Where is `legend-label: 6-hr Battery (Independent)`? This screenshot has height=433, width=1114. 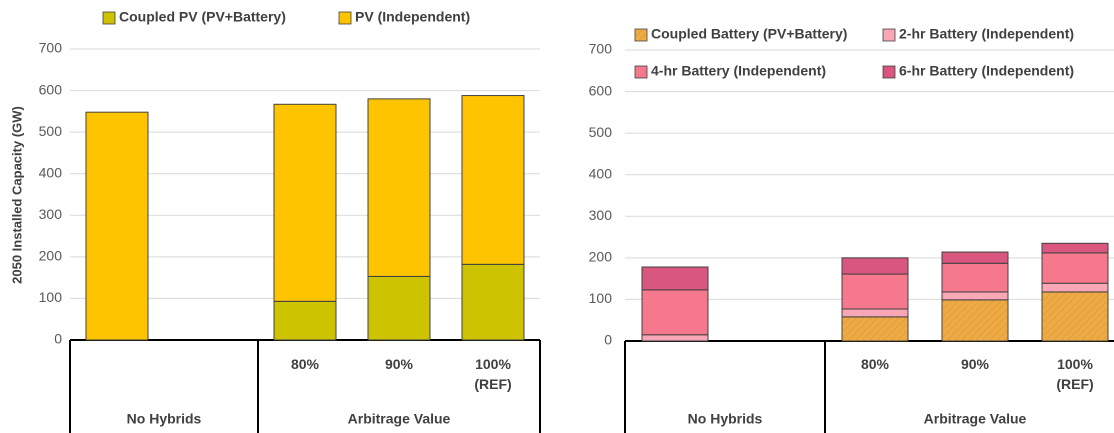
legend-label: 6-hr Battery (Independent) is located at coordinates (986, 71).